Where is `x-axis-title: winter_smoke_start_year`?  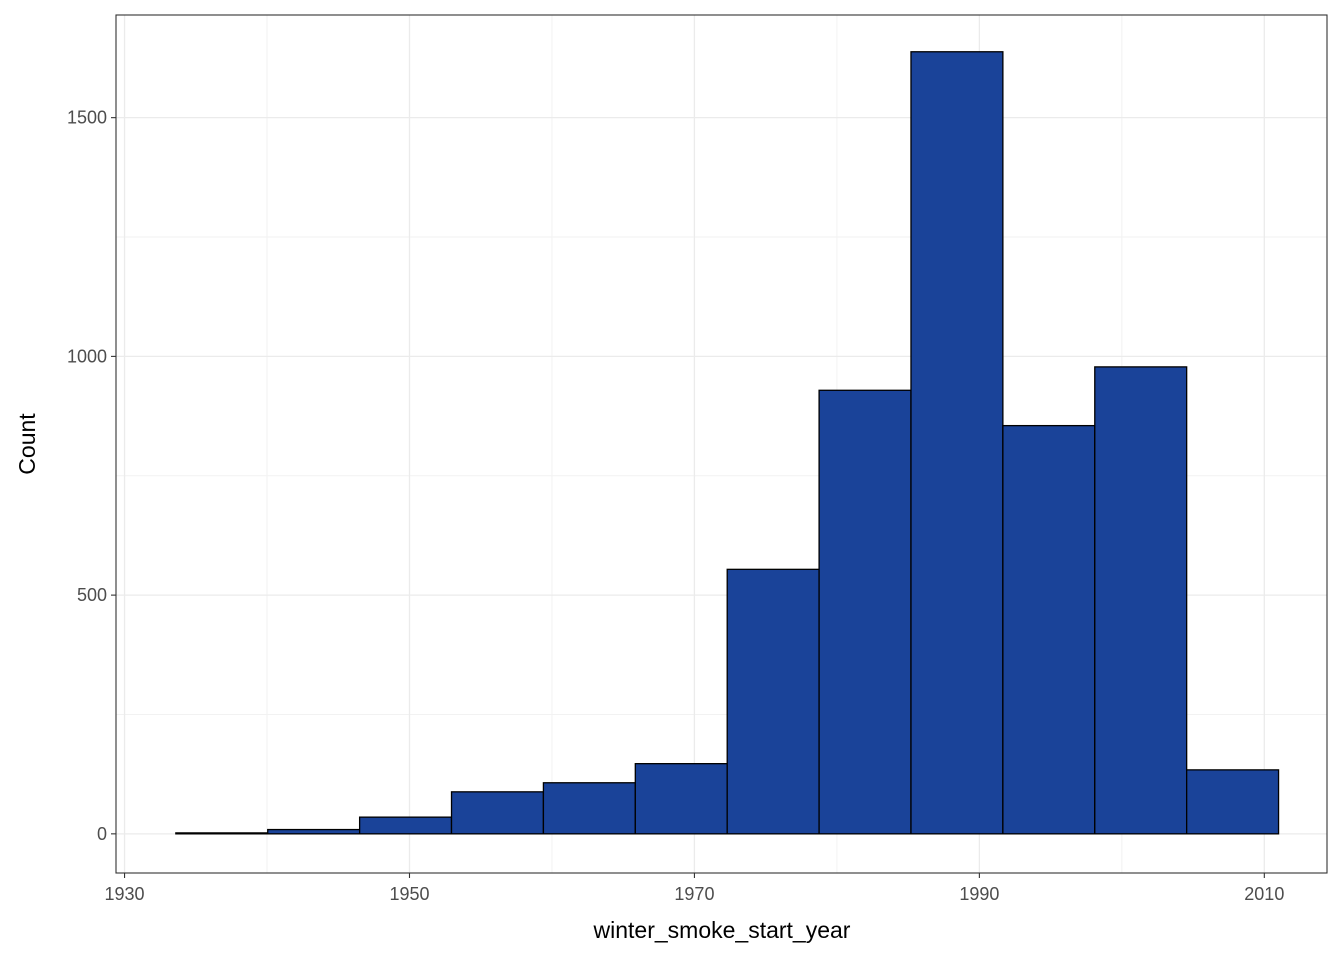
x-axis-title: winter_smoke_start_year is located at coordinates (722, 930).